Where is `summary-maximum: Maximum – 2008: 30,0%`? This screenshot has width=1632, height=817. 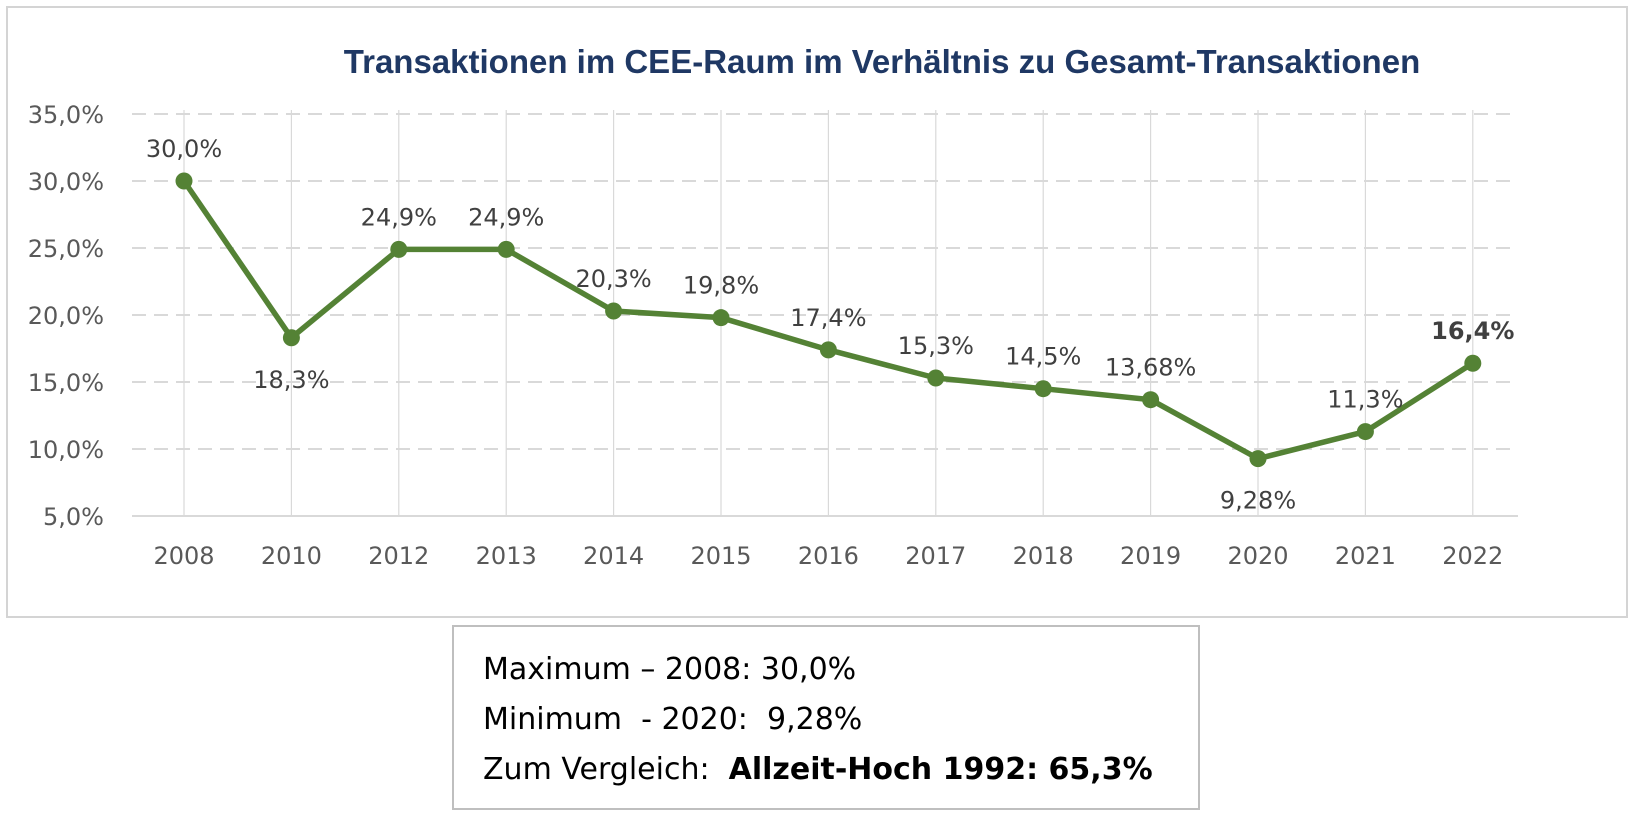 summary-maximum: Maximum – 2008: 30,0% is located at coordinates (670, 669).